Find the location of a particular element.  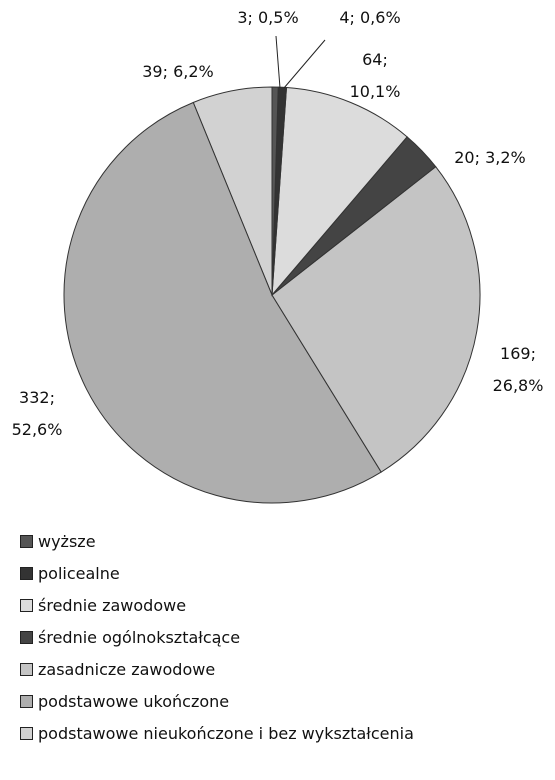

legend-item: wyższe is located at coordinates (58, 541).